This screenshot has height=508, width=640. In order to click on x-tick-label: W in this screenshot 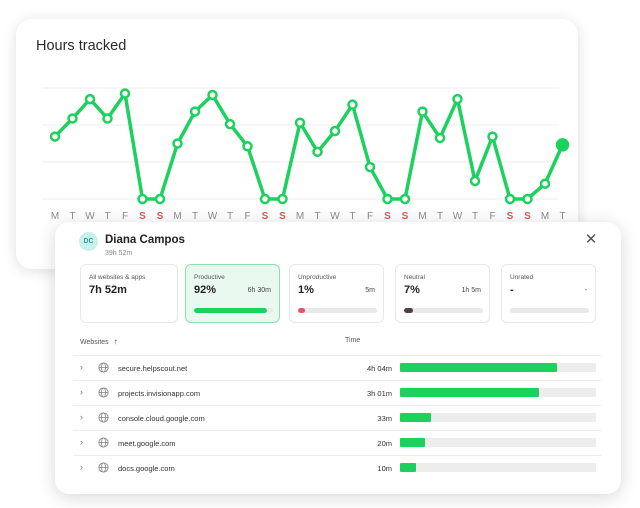, I will do `click(458, 216)`.